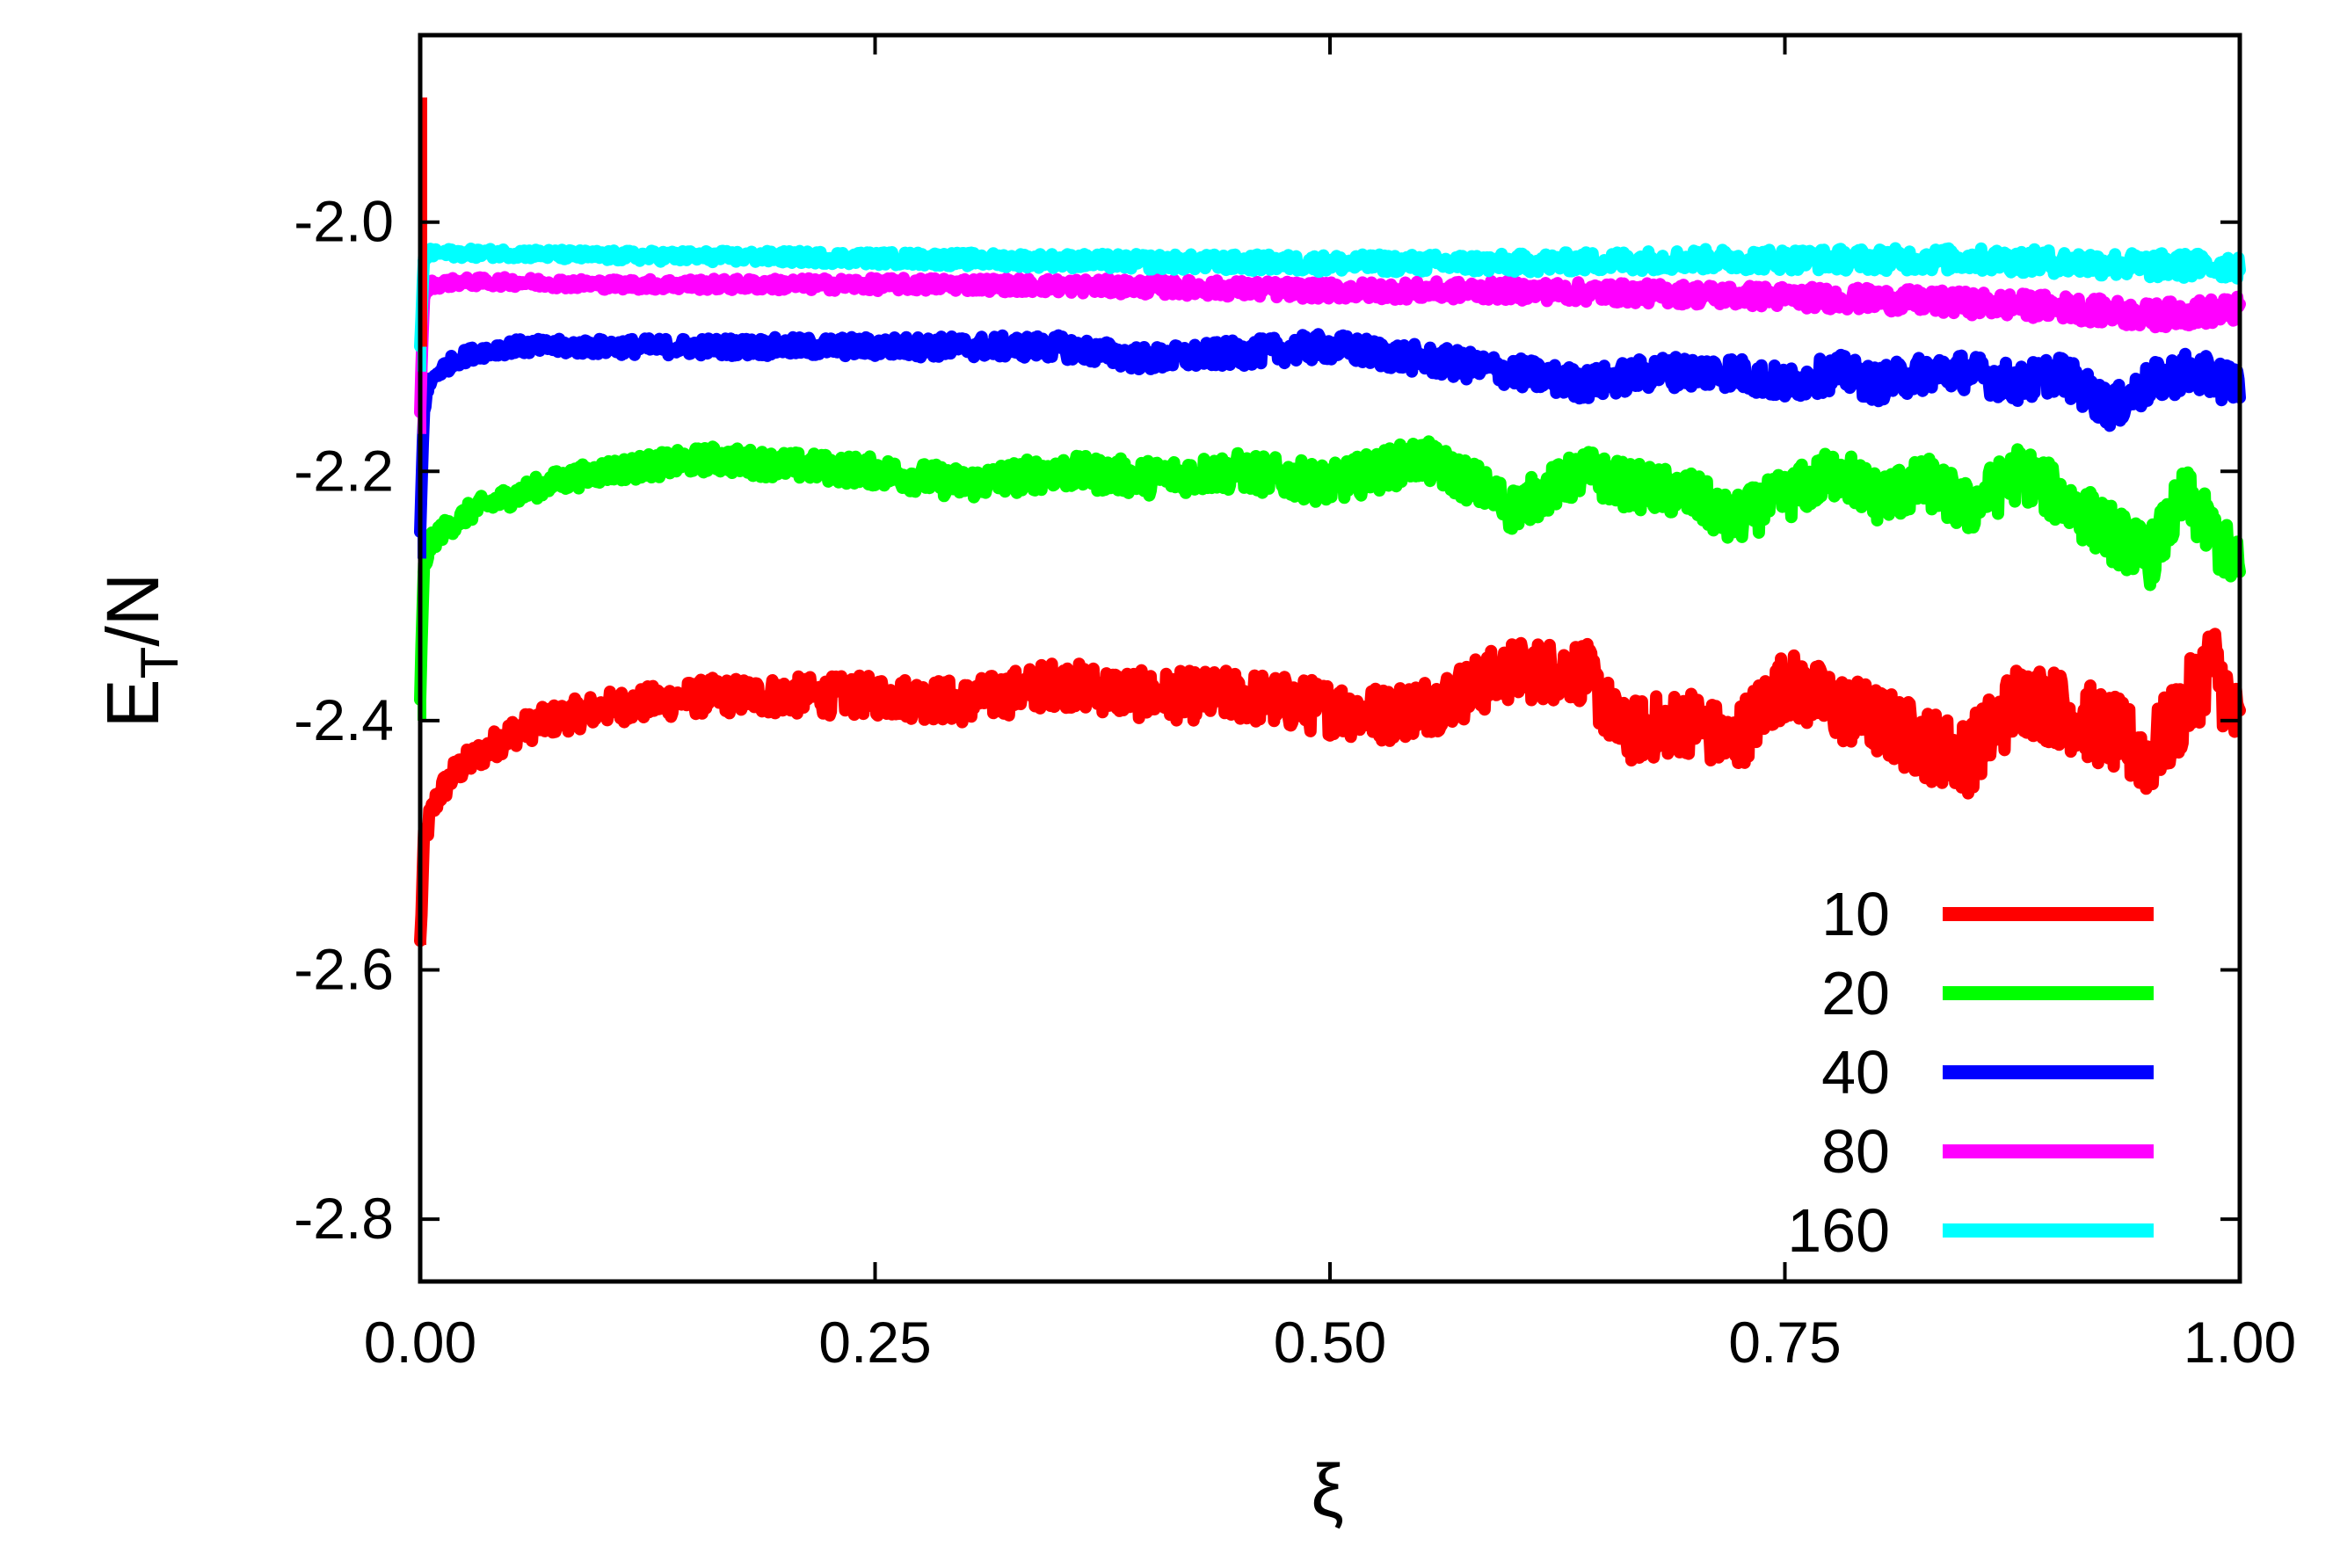  Describe the element at coordinates (1855, 993) in the screenshot. I see `legend-label: 20` at that location.